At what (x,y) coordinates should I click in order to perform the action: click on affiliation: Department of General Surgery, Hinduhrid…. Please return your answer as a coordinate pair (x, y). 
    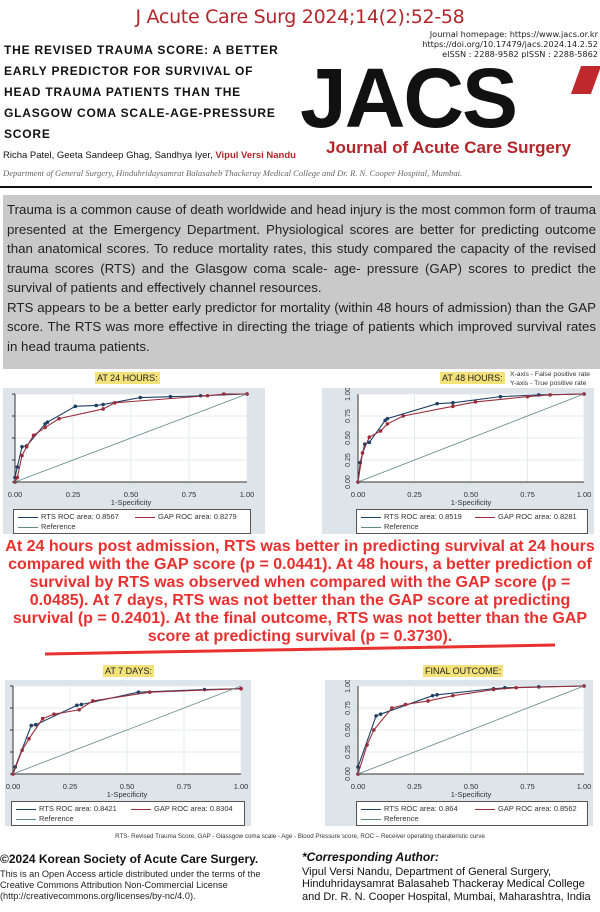
    Looking at the image, I should click on (233, 173).